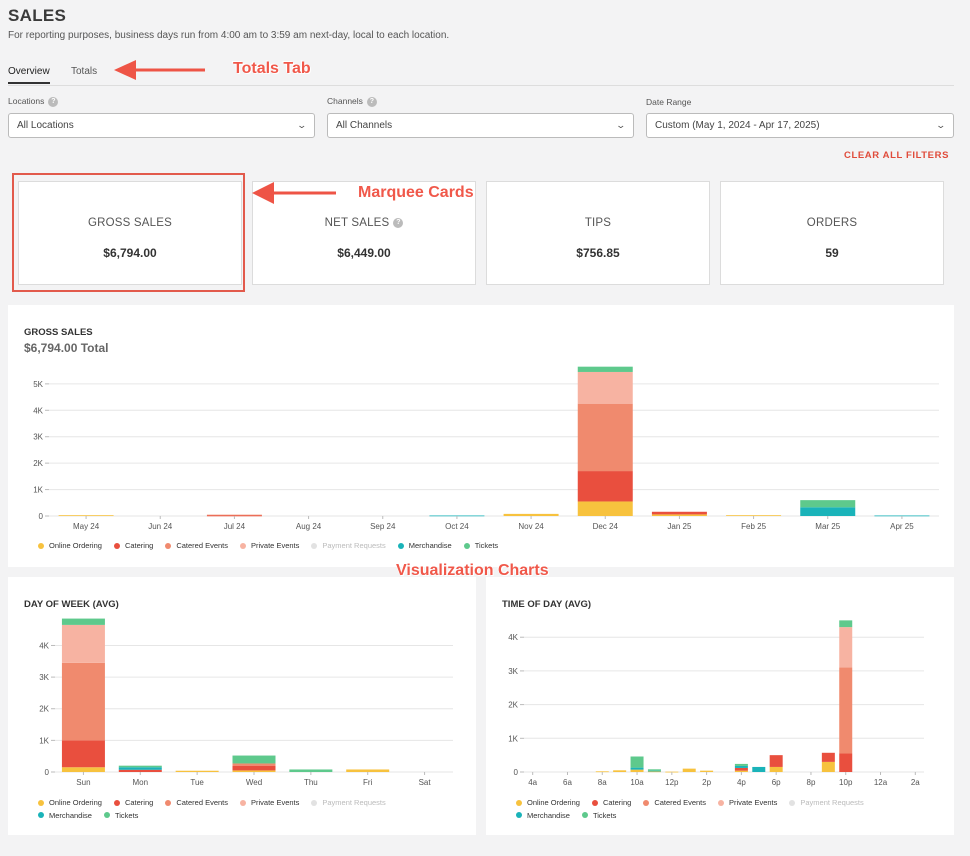 The image size is (970, 856). Describe the element at coordinates (37, 15) in the screenshot. I see `page-title: SALES` at that location.